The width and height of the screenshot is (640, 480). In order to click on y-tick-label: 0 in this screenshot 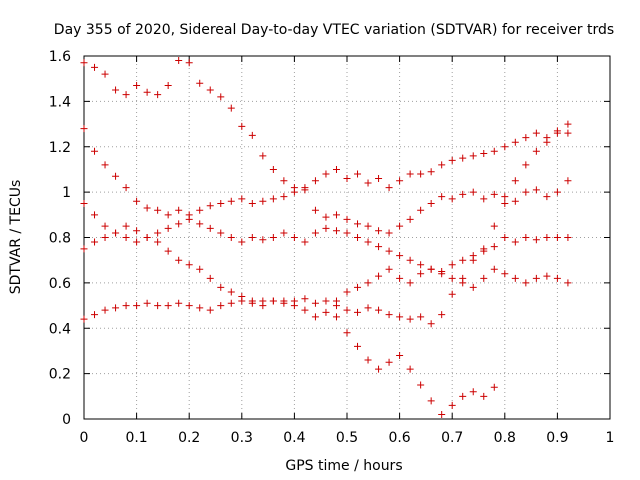, I will do `click(66, 420)`.